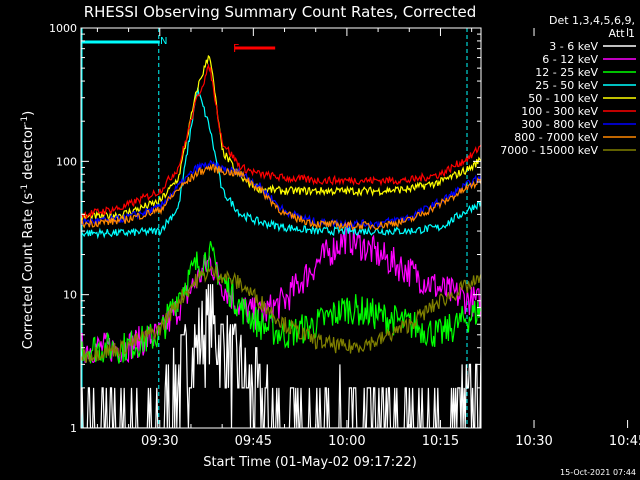 Image resolution: width=640 pixels, height=480 pixels. I want to click on legend-label: 800 - 7000 keV, so click(556, 137).